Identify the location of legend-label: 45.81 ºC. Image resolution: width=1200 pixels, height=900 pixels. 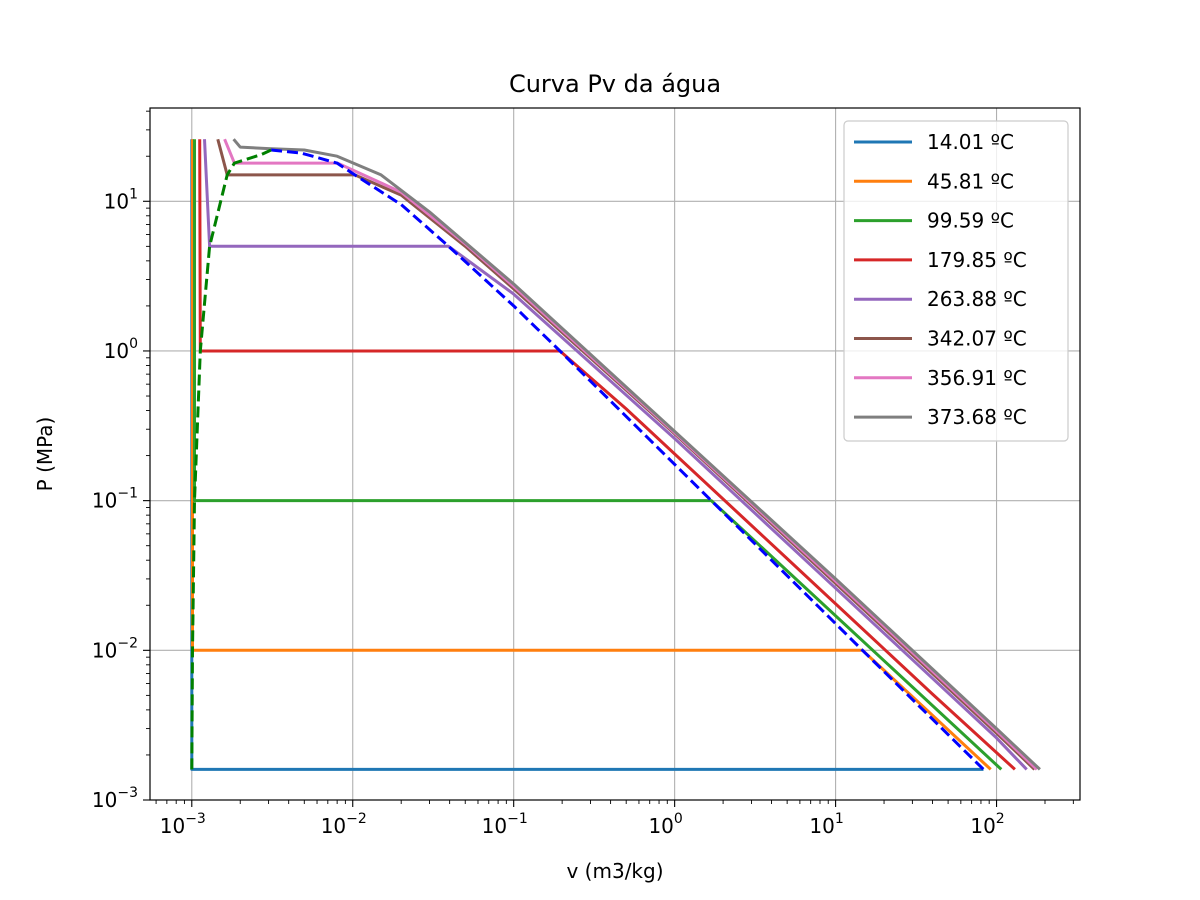
(970, 181).